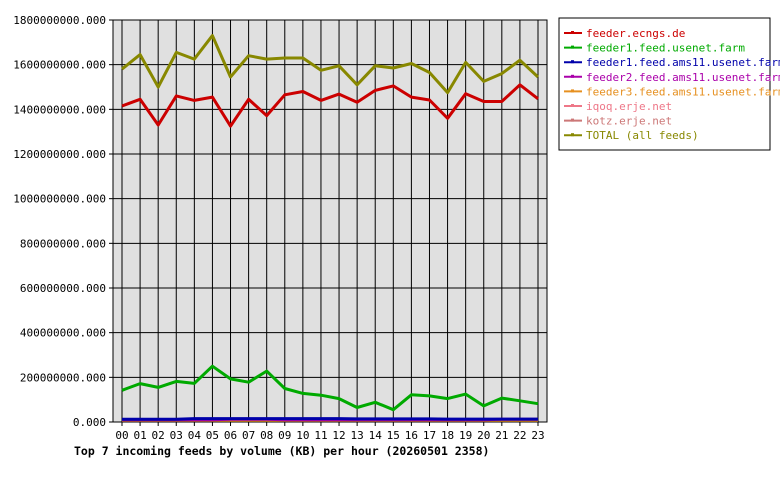 Image resolution: width=780 pixels, height=480 pixels. Describe the element at coordinates (302, 435) in the screenshot. I see `x-tick-label: 10` at that location.